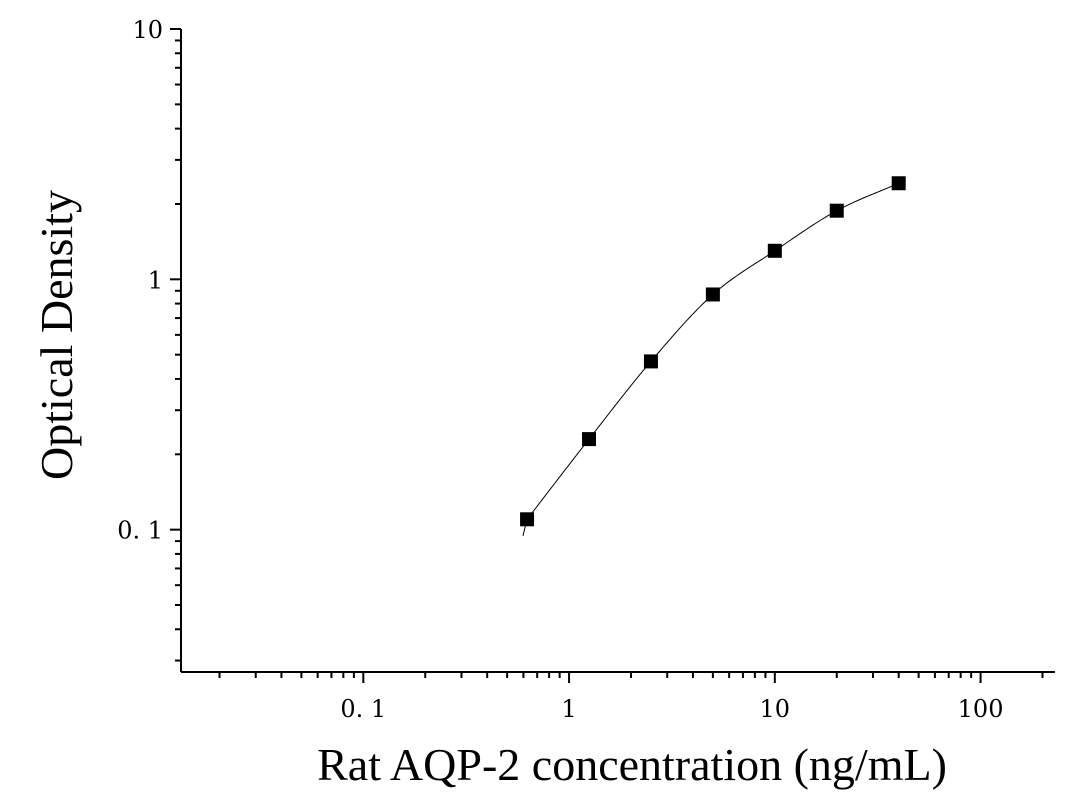 The width and height of the screenshot is (1079, 799). I want to click on x-axis: 0. 1 1 10 100, so click(618, 697).